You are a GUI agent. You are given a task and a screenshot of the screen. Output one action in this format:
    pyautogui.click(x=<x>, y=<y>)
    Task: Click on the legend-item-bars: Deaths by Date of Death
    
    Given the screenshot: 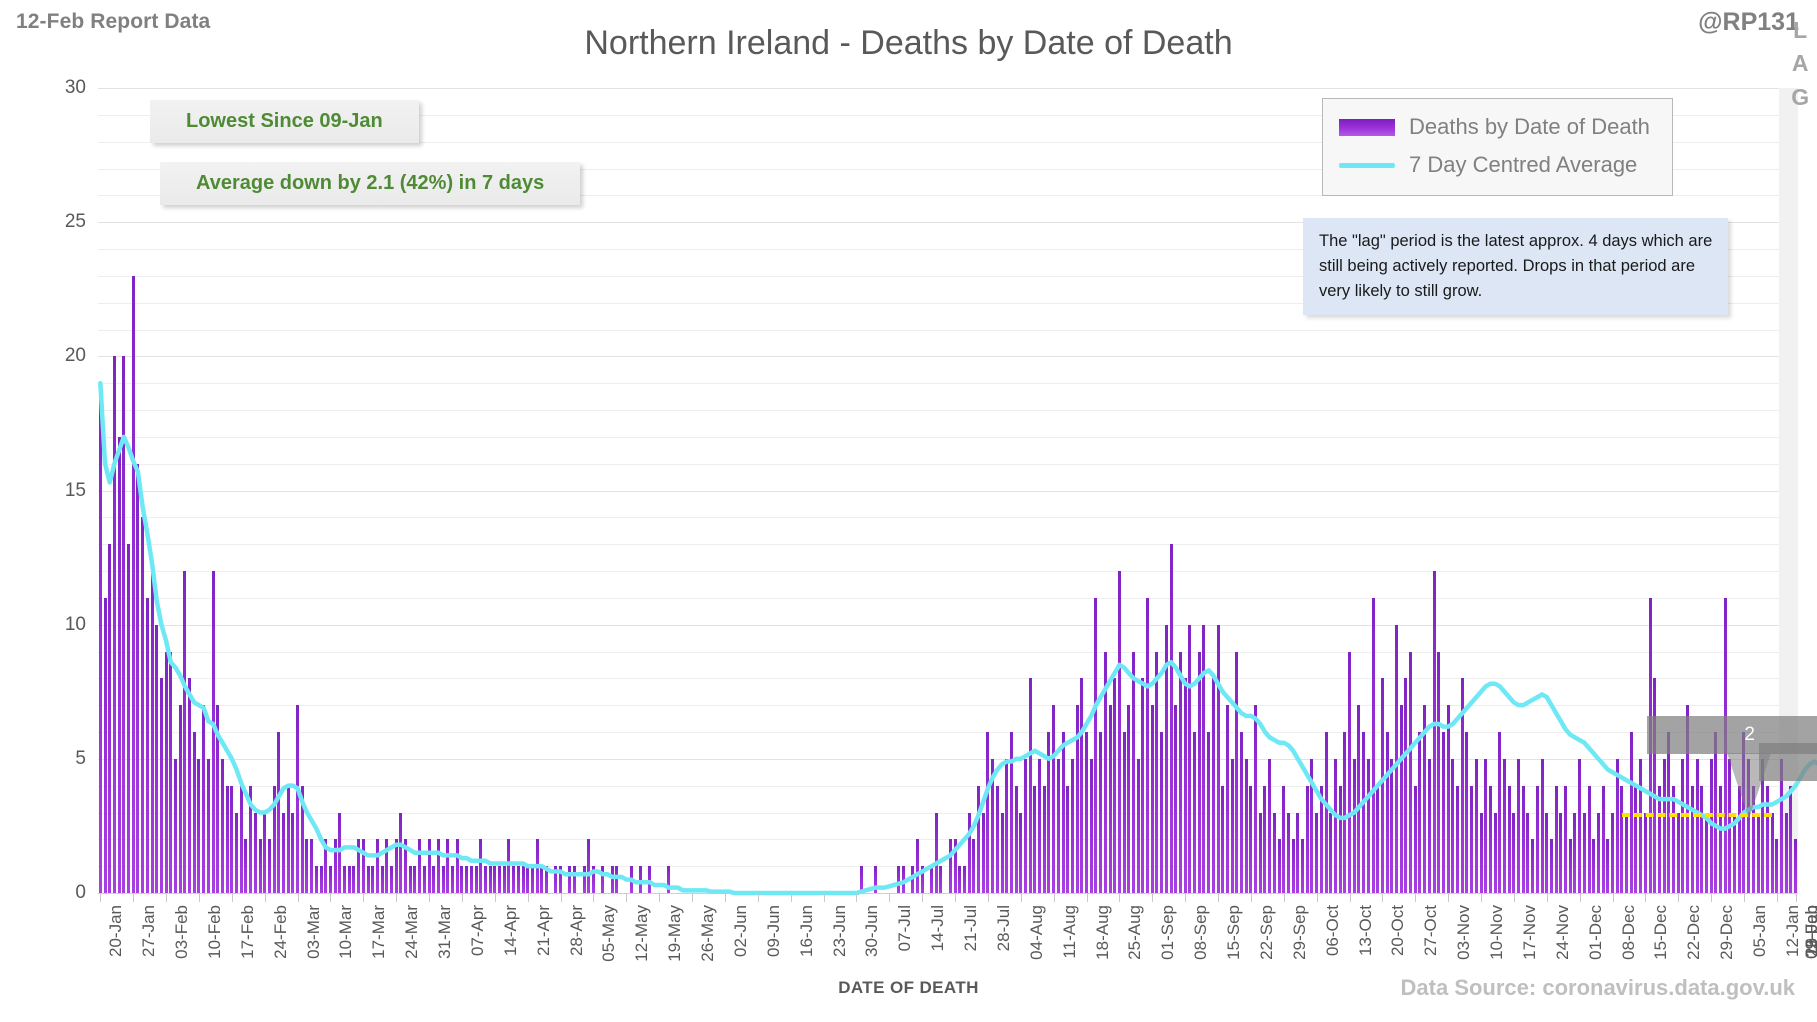 What is the action you would take?
    pyautogui.click(x=1494, y=127)
    